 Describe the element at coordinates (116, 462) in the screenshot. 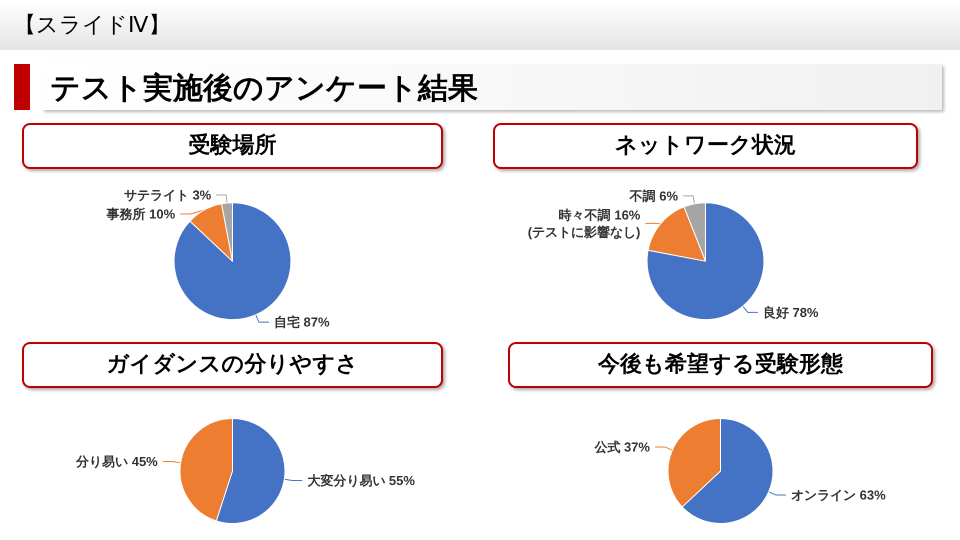

I see `slice-label: 分り易い 45%` at that location.